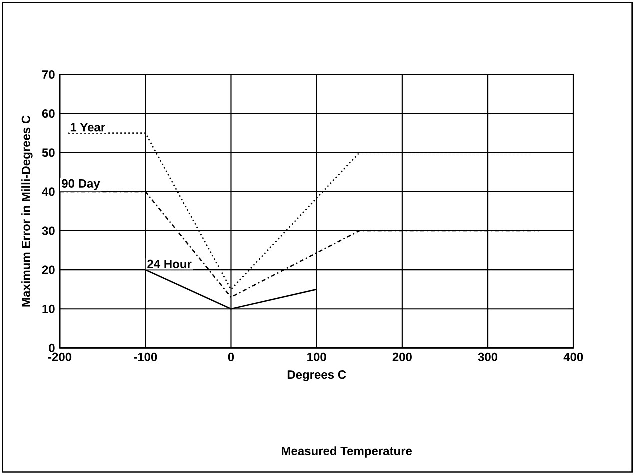 This screenshot has height=475, width=635. What do you see at coordinates (52, 348) in the screenshot?
I see `y-tick-label: 0` at bounding box center [52, 348].